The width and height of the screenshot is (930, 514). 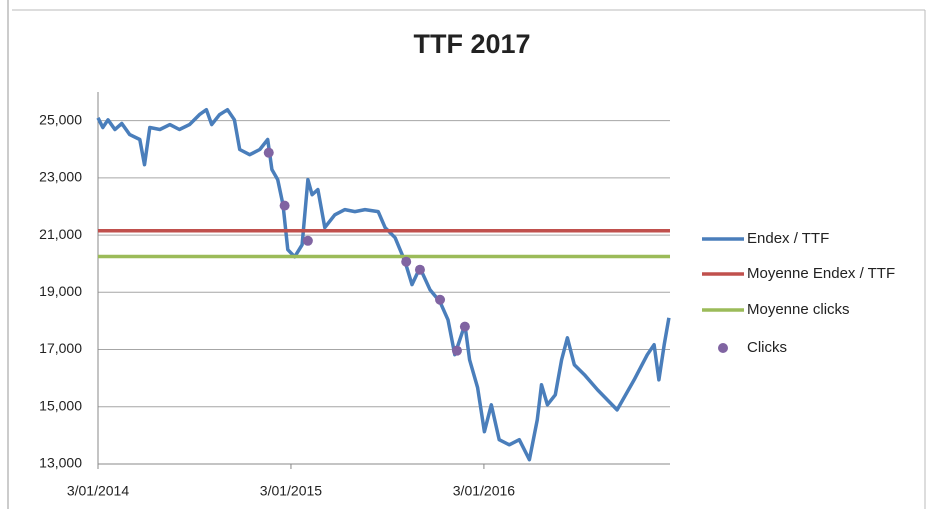 What do you see at coordinates (723, 348) in the screenshot?
I see `legend-marker` at bounding box center [723, 348].